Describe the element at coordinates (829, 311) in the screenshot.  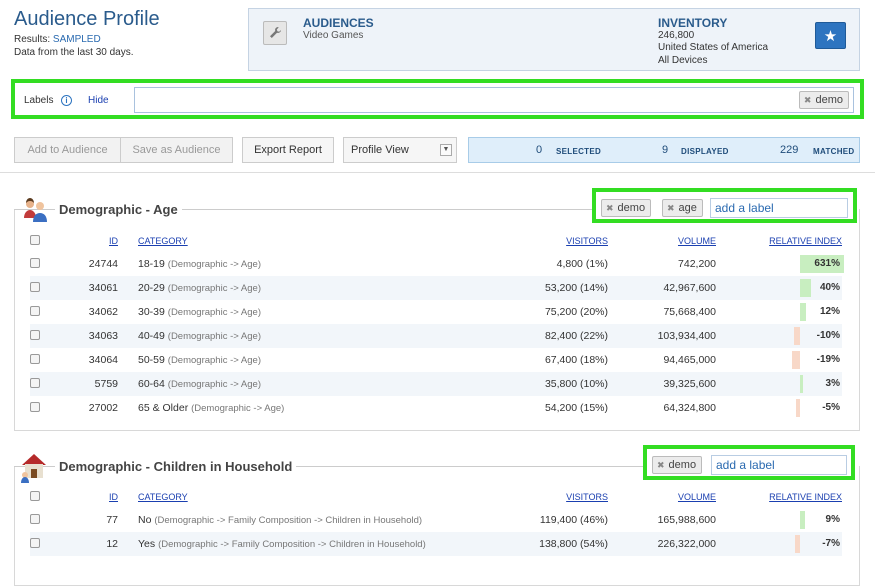
I see `row-relative-index: 12%` at that location.